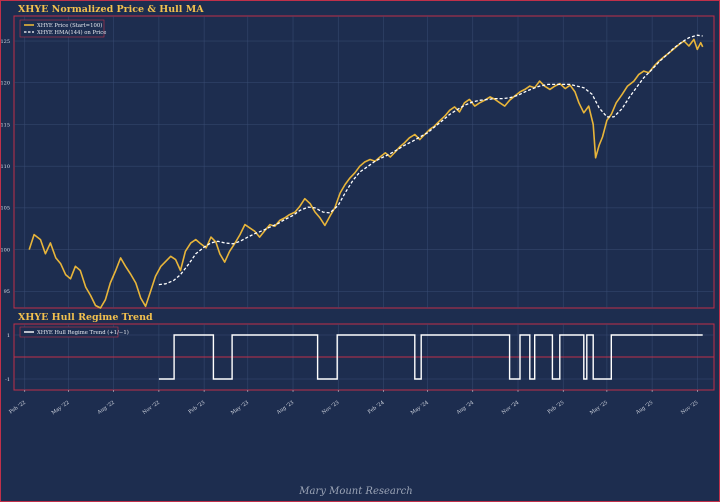 This screenshot has width=720, height=502. Describe the element at coordinates (61, 408) in the screenshot. I see `x-tick-label: May '22` at that location.